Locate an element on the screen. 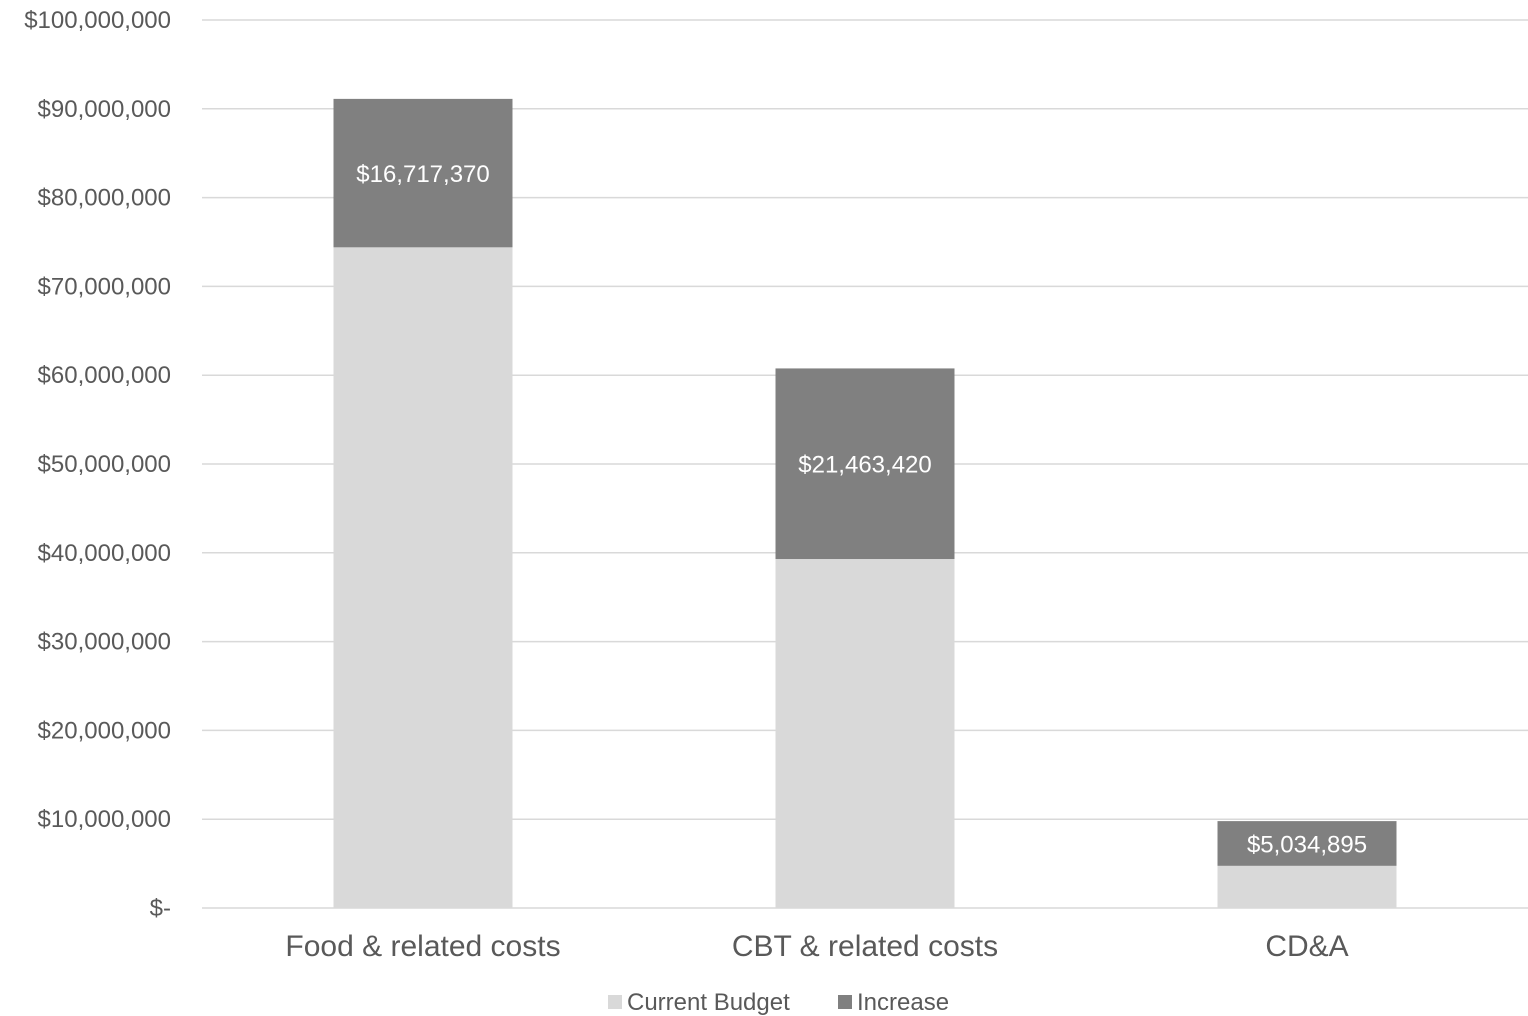  y-tick-label: $20,000,000 is located at coordinates (104, 730).